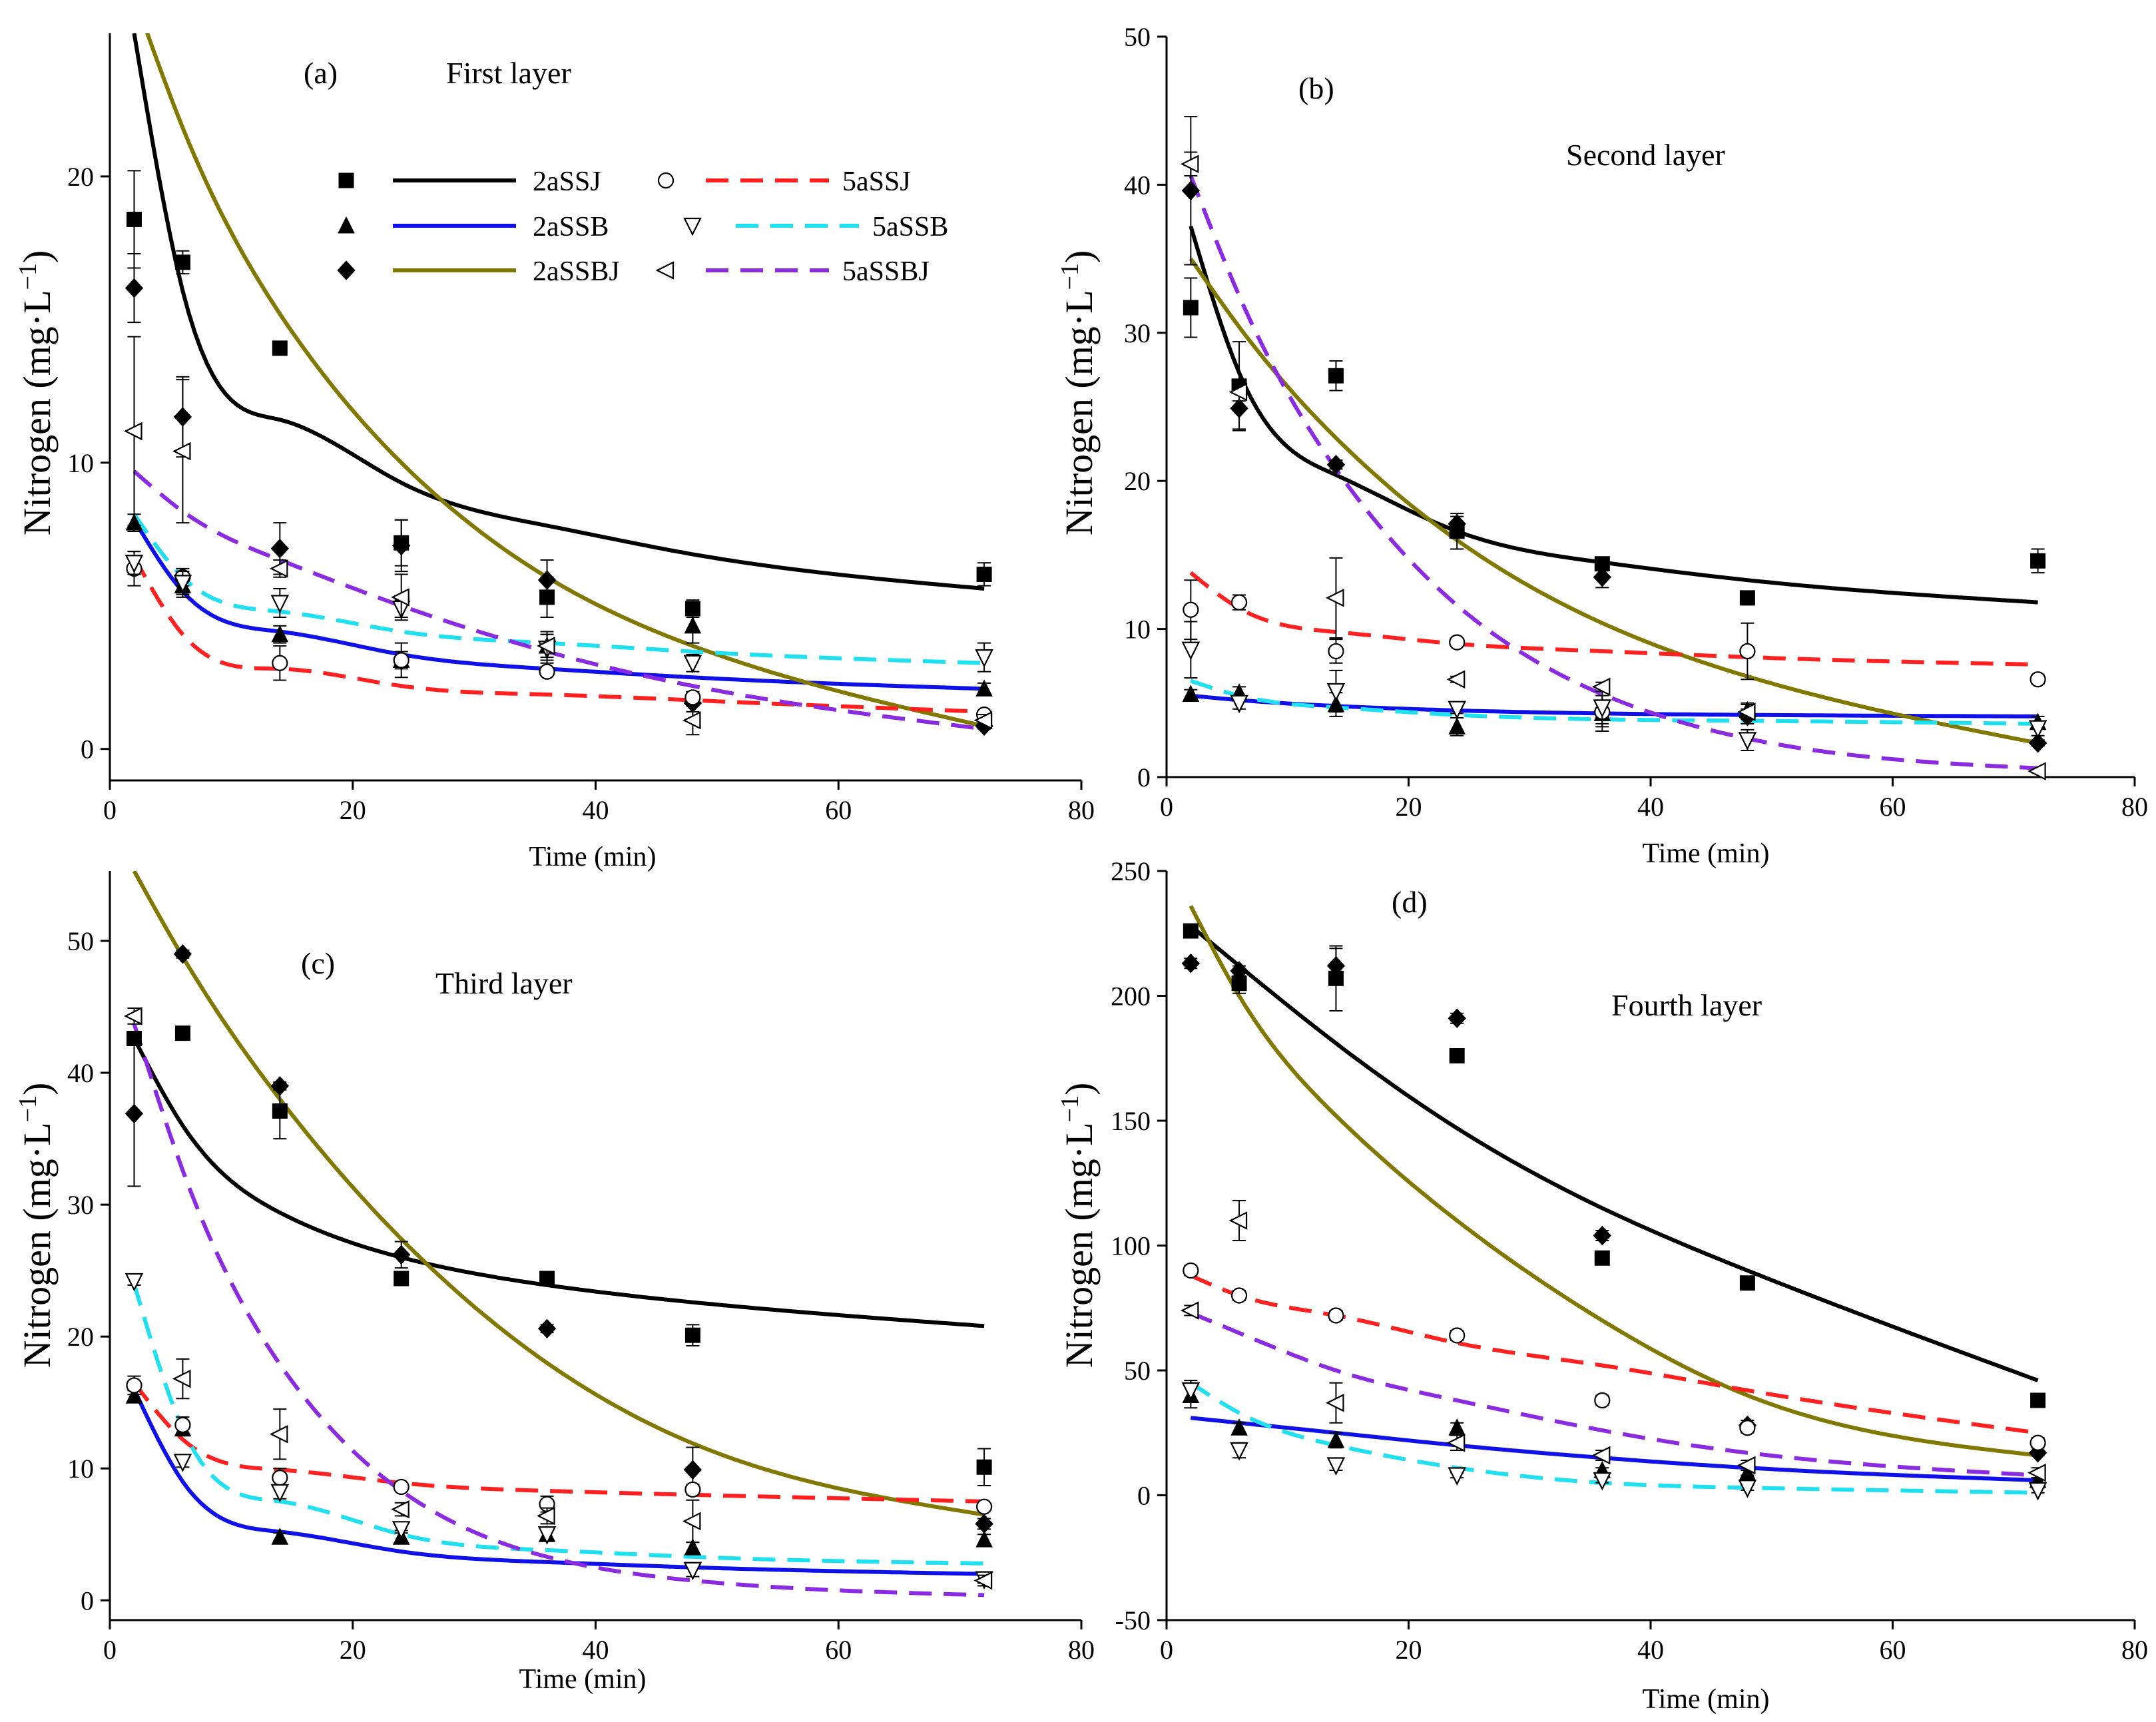 This screenshot has height=1722, width=2156. Describe the element at coordinates (886, 272) in the screenshot. I see `legend-label-5assbj: 5aSSBJ` at that location.